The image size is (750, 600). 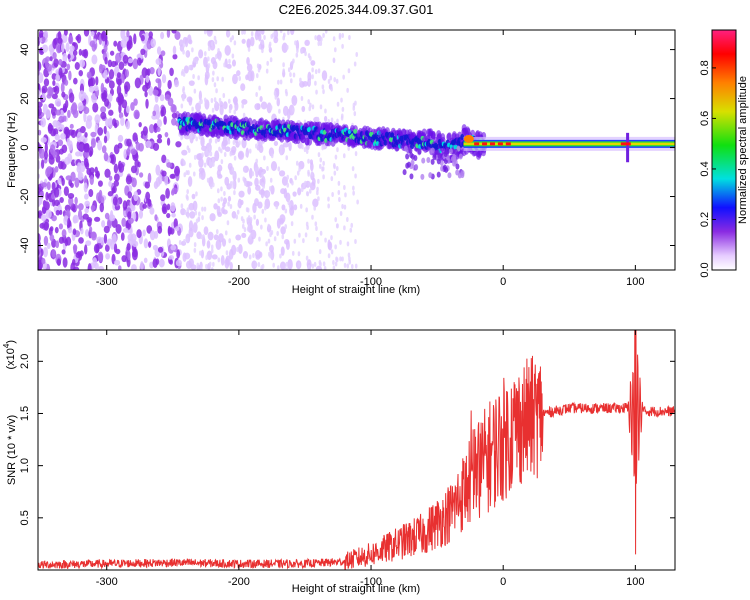 What do you see at coordinates (477, 144) in the screenshot?
I see `spectrogram-tone-max` at bounding box center [477, 144].